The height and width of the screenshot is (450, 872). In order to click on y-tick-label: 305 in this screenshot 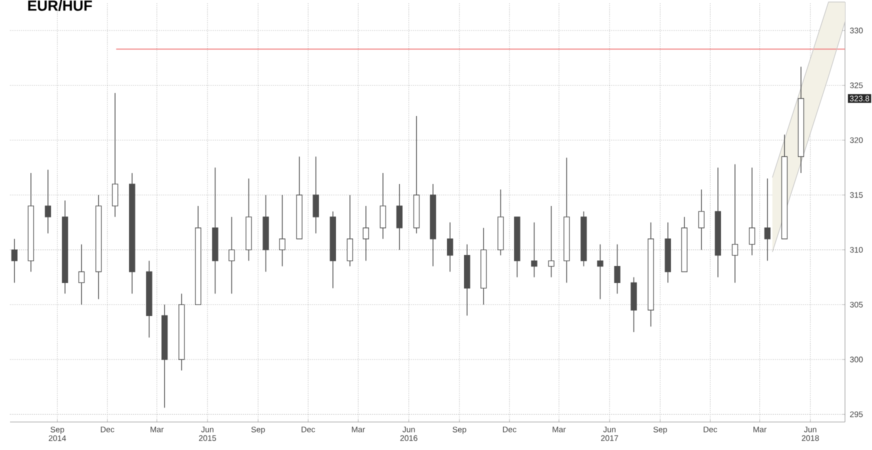, I will do `click(856, 305)`.